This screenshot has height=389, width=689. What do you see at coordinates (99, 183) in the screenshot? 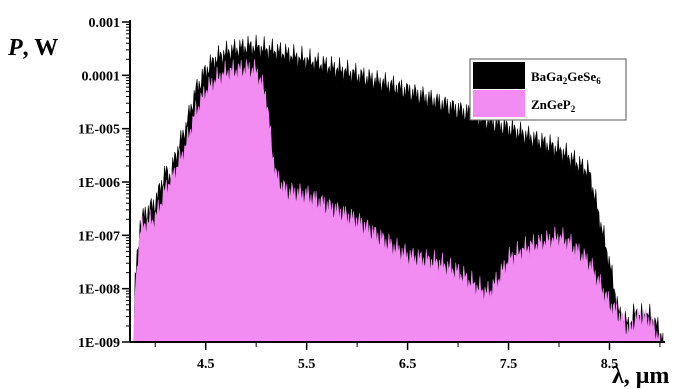
I see `y-tick-label: 1E-006` at bounding box center [99, 183].